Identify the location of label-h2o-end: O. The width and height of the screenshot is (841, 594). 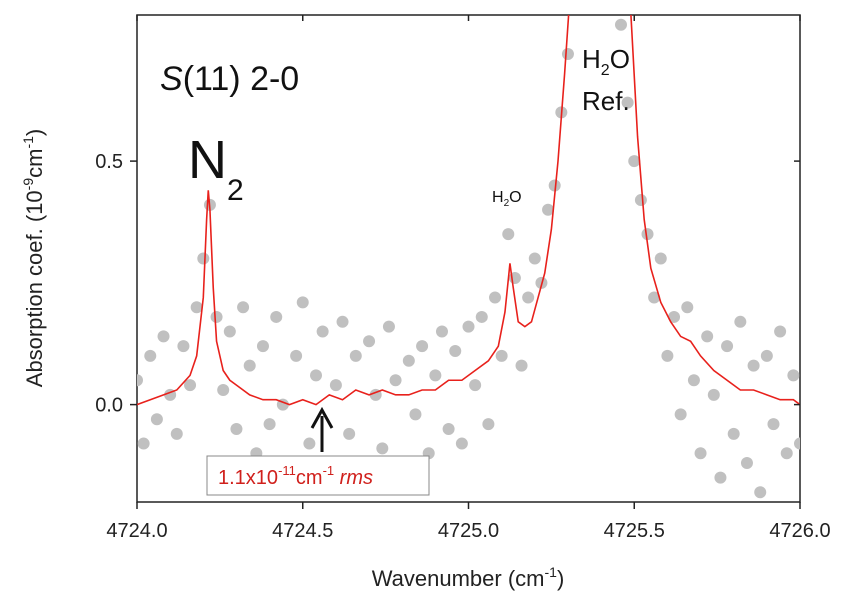
(515, 197).